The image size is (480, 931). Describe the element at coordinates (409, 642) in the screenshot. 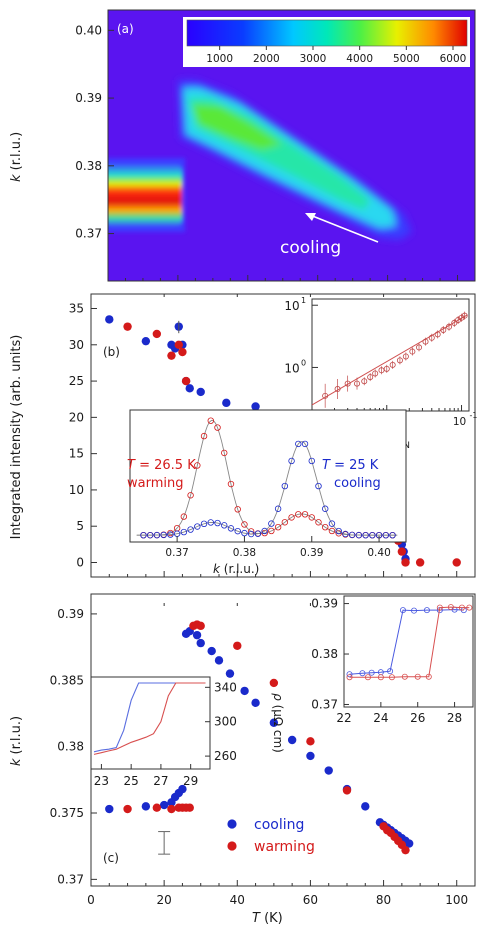

I see `inset-k-curve-warming` at that location.